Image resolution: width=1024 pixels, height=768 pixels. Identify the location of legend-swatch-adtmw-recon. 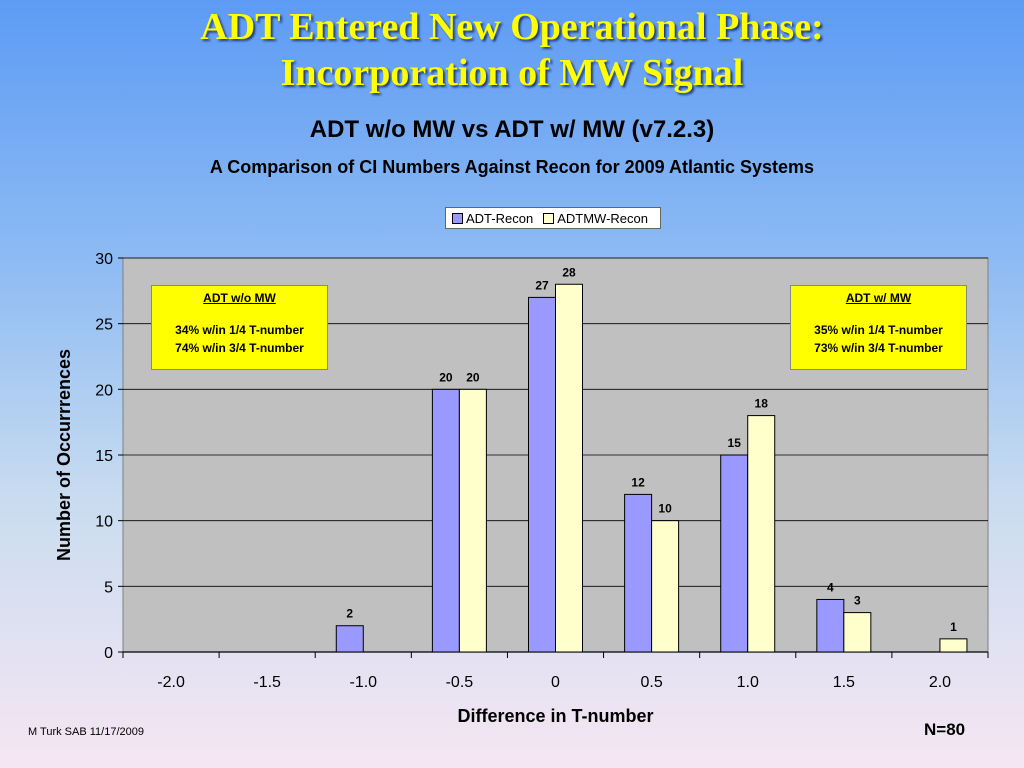
(549, 218).